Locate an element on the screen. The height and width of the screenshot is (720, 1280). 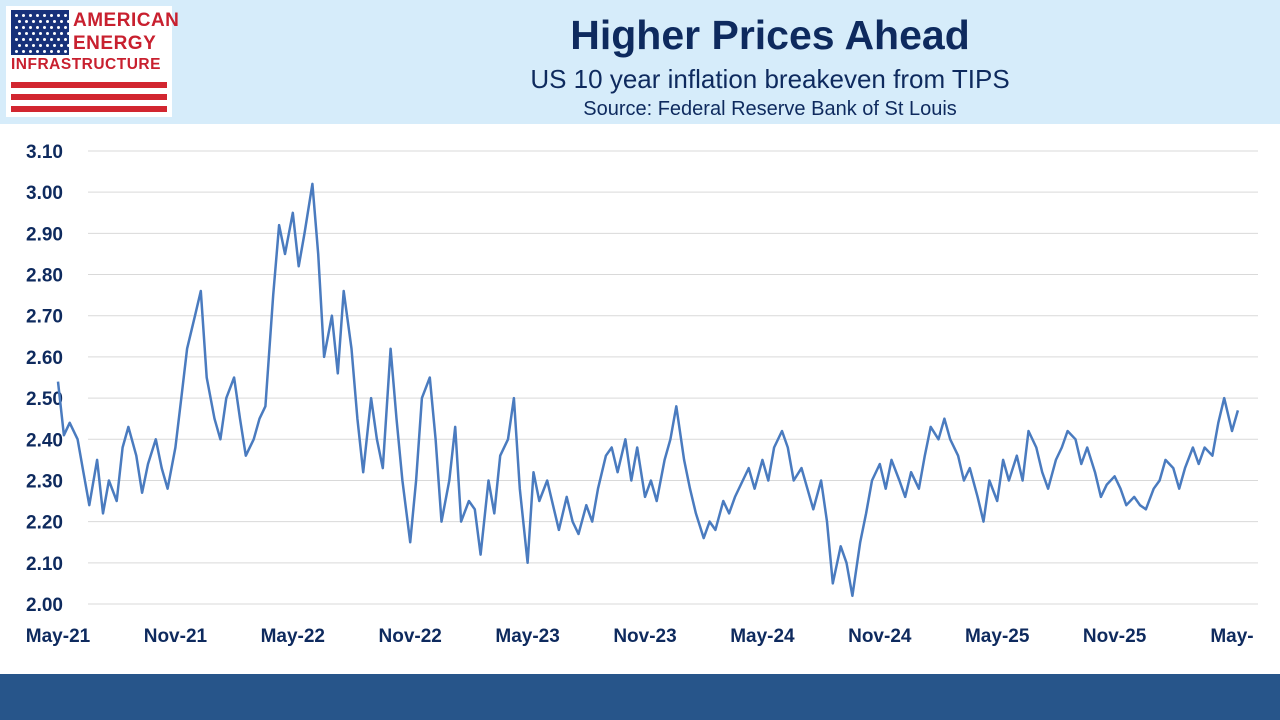
x-tick-label: May- is located at coordinates (1231, 636).